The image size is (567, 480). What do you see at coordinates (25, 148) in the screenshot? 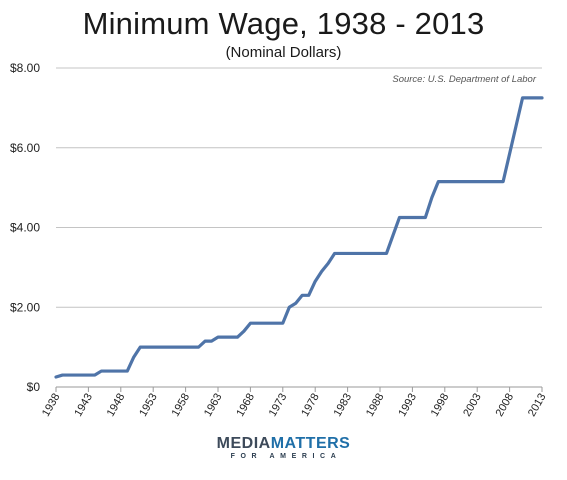
I see `y-tick-label: $6.00` at bounding box center [25, 148].